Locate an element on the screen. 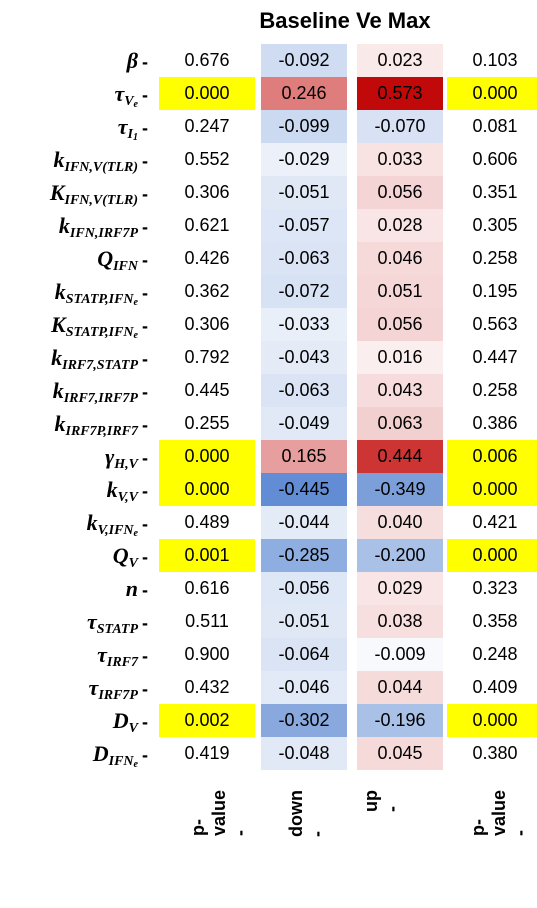  p-value-cell: 0.900 is located at coordinates (207, 654).